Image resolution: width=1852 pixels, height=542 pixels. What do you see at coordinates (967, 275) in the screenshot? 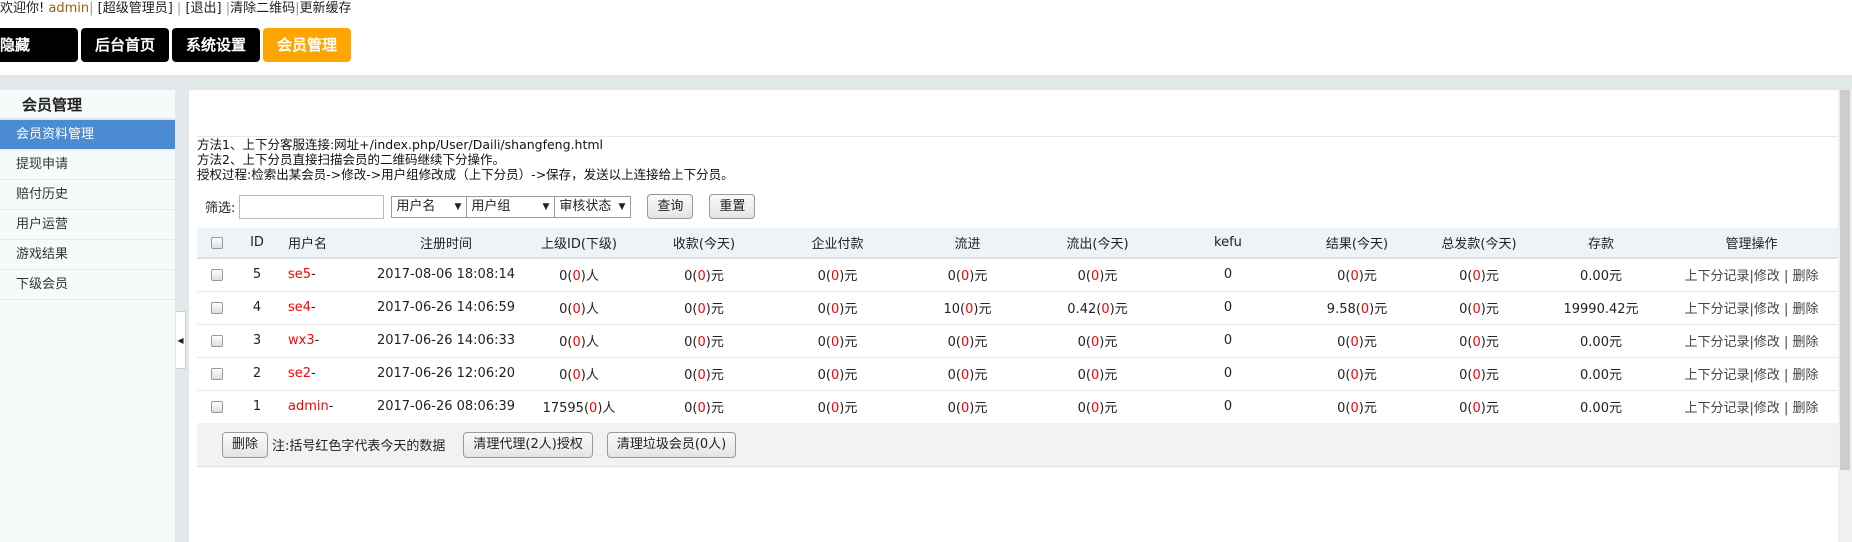
I see `cell-in: 0(0)元` at bounding box center [967, 275].